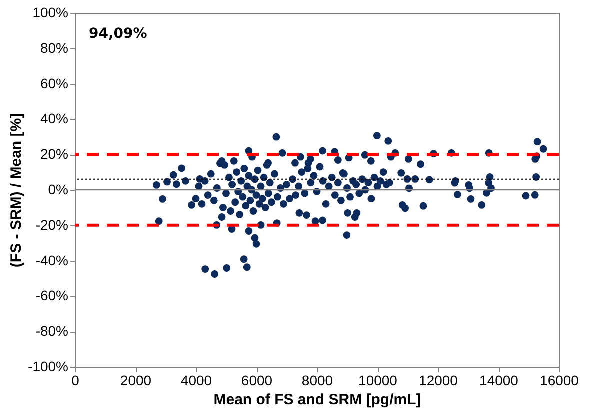 The width and height of the screenshot is (601, 413). I want to click on x-tick-label: 16000, so click(560, 380).